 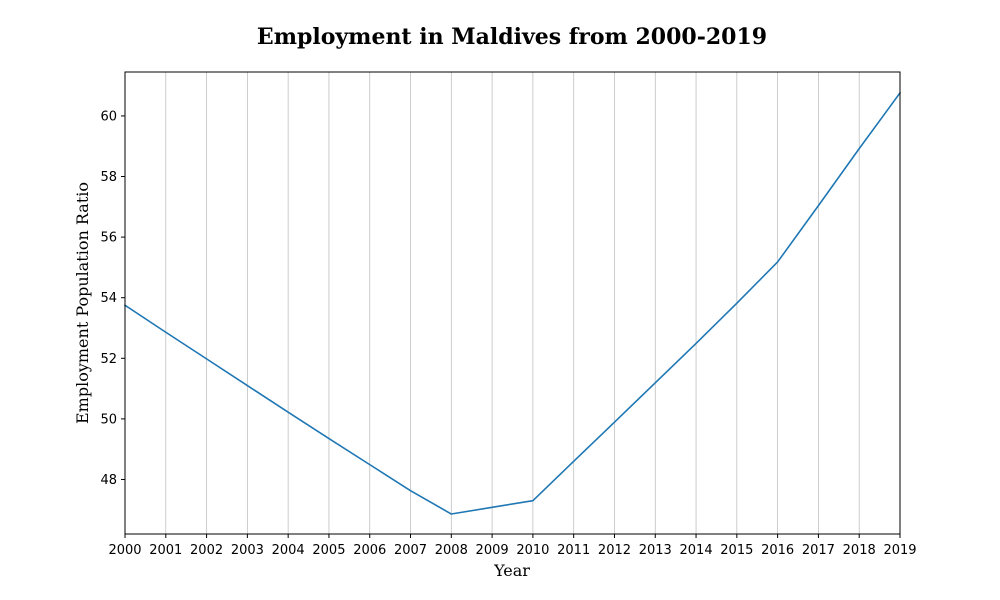 What do you see at coordinates (614, 550) in the screenshot?
I see `x-tick-label: 2012` at bounding box center [614, 550].